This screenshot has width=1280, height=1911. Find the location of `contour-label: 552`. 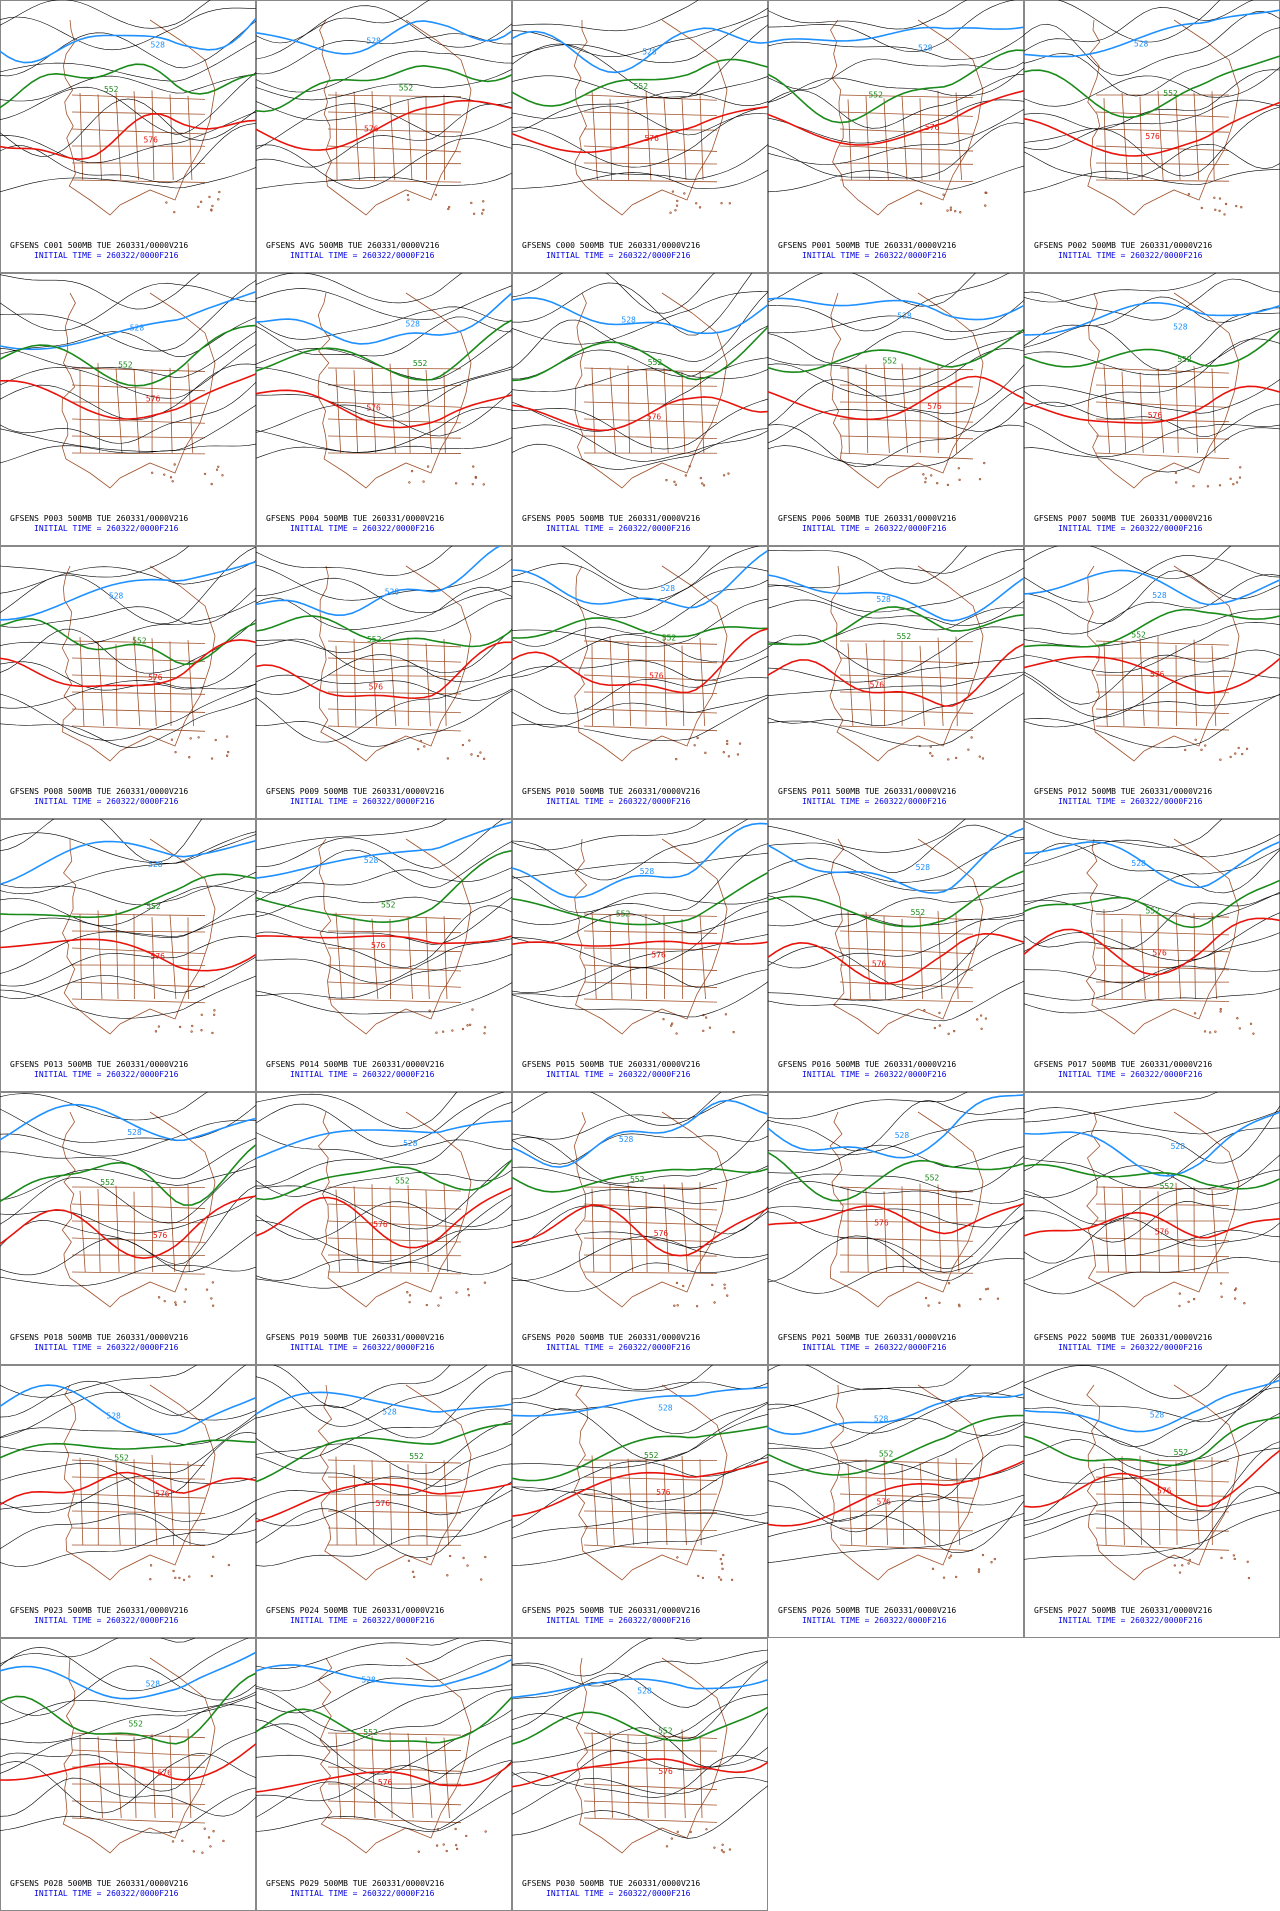

contour-label: 552 is located at coordinates (370, 1732).